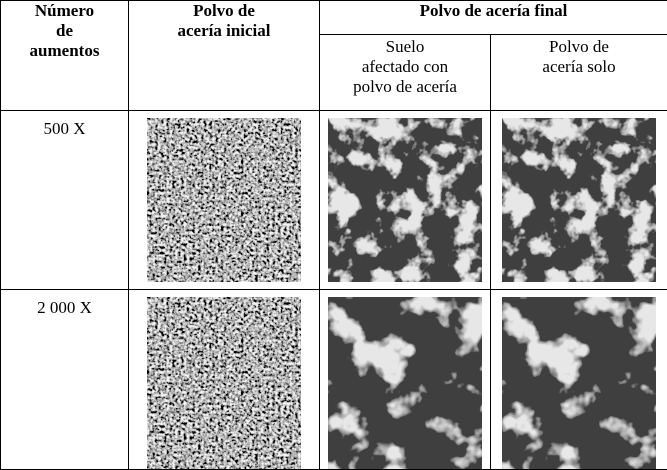  Describe the element at coordinates (405, 67) in the screenshot. I see `header-line: afectado con` at that location.